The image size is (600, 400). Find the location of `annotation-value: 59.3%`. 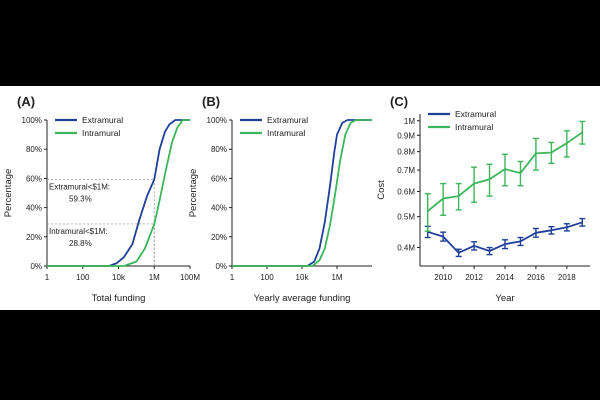

annotation-value: 59.3% is located at coordinates (80, 198).